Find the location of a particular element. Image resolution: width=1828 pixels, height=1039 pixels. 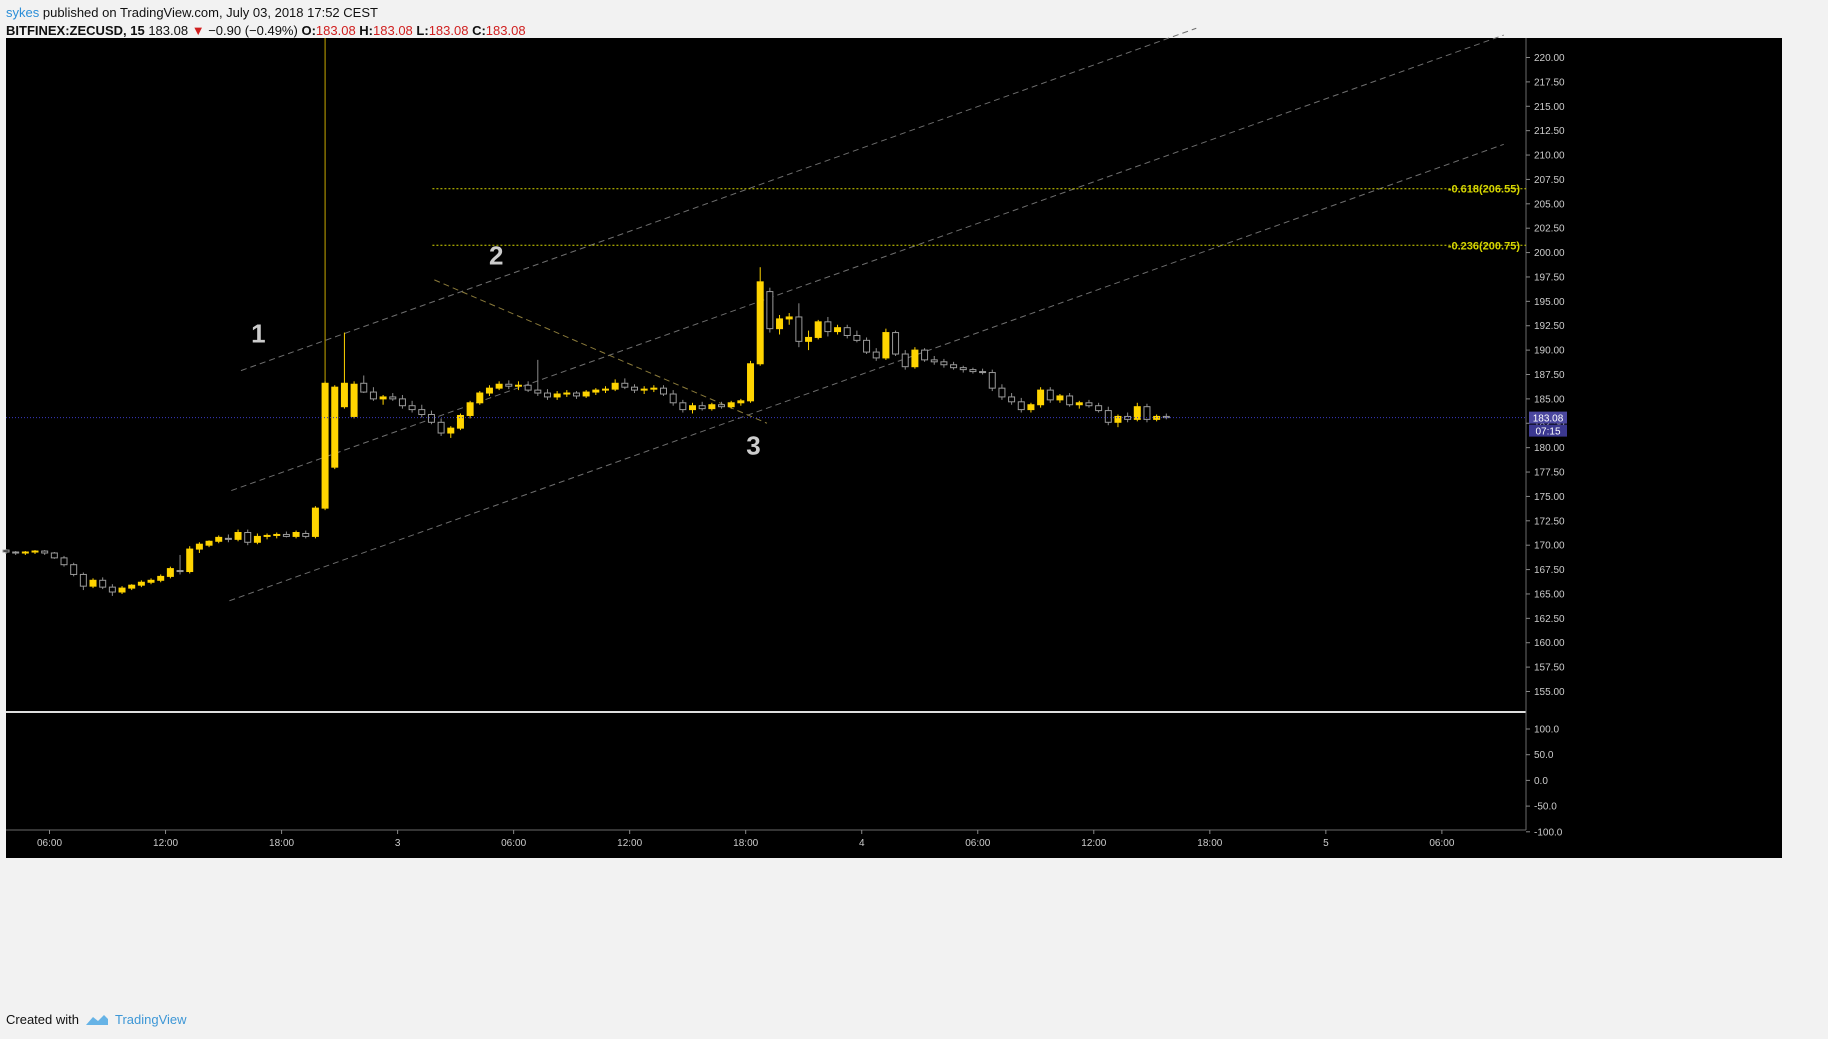

y-tick-label: 185.00 is located at coordinates (1549, 399).